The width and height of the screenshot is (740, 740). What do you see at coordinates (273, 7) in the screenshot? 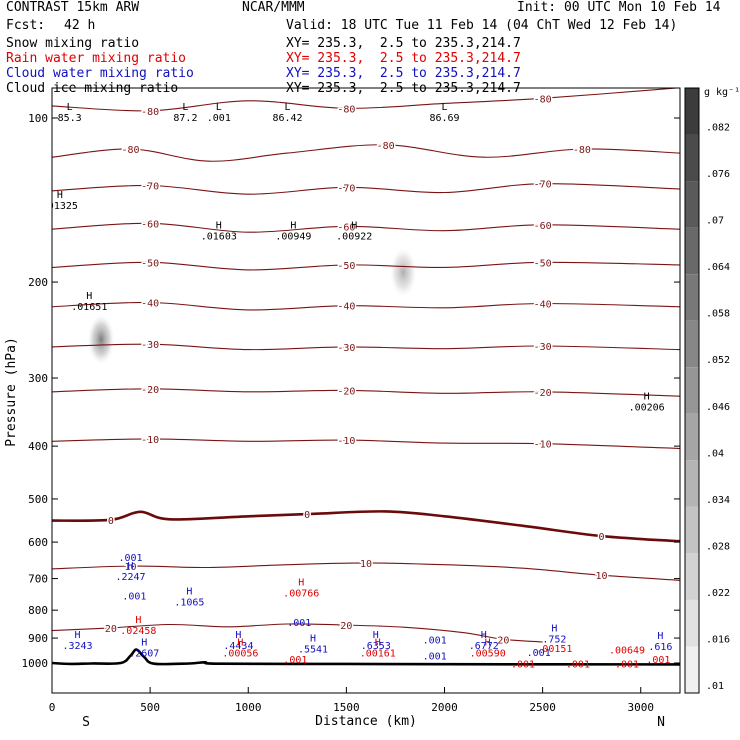
I see `chart-source: NCAR/MMM` at bounding box center [273, 7].